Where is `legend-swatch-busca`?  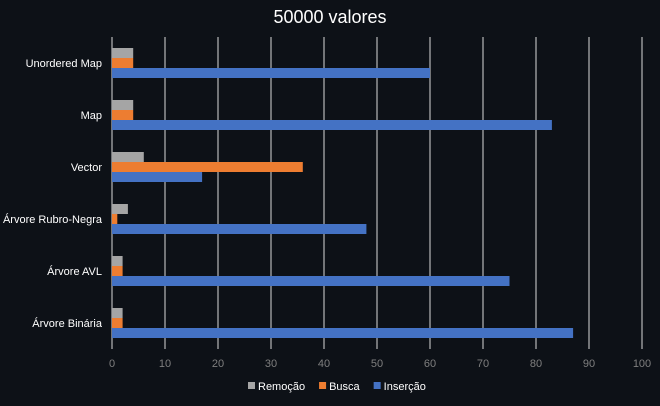 legend-swatch-busca is located at coordinates (323, 385).